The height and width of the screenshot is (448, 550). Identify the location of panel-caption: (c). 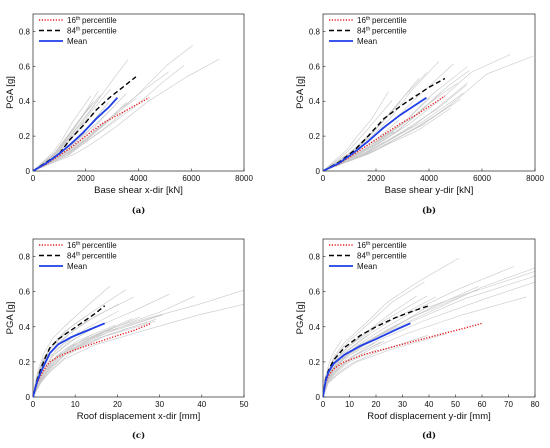
(138, 435).